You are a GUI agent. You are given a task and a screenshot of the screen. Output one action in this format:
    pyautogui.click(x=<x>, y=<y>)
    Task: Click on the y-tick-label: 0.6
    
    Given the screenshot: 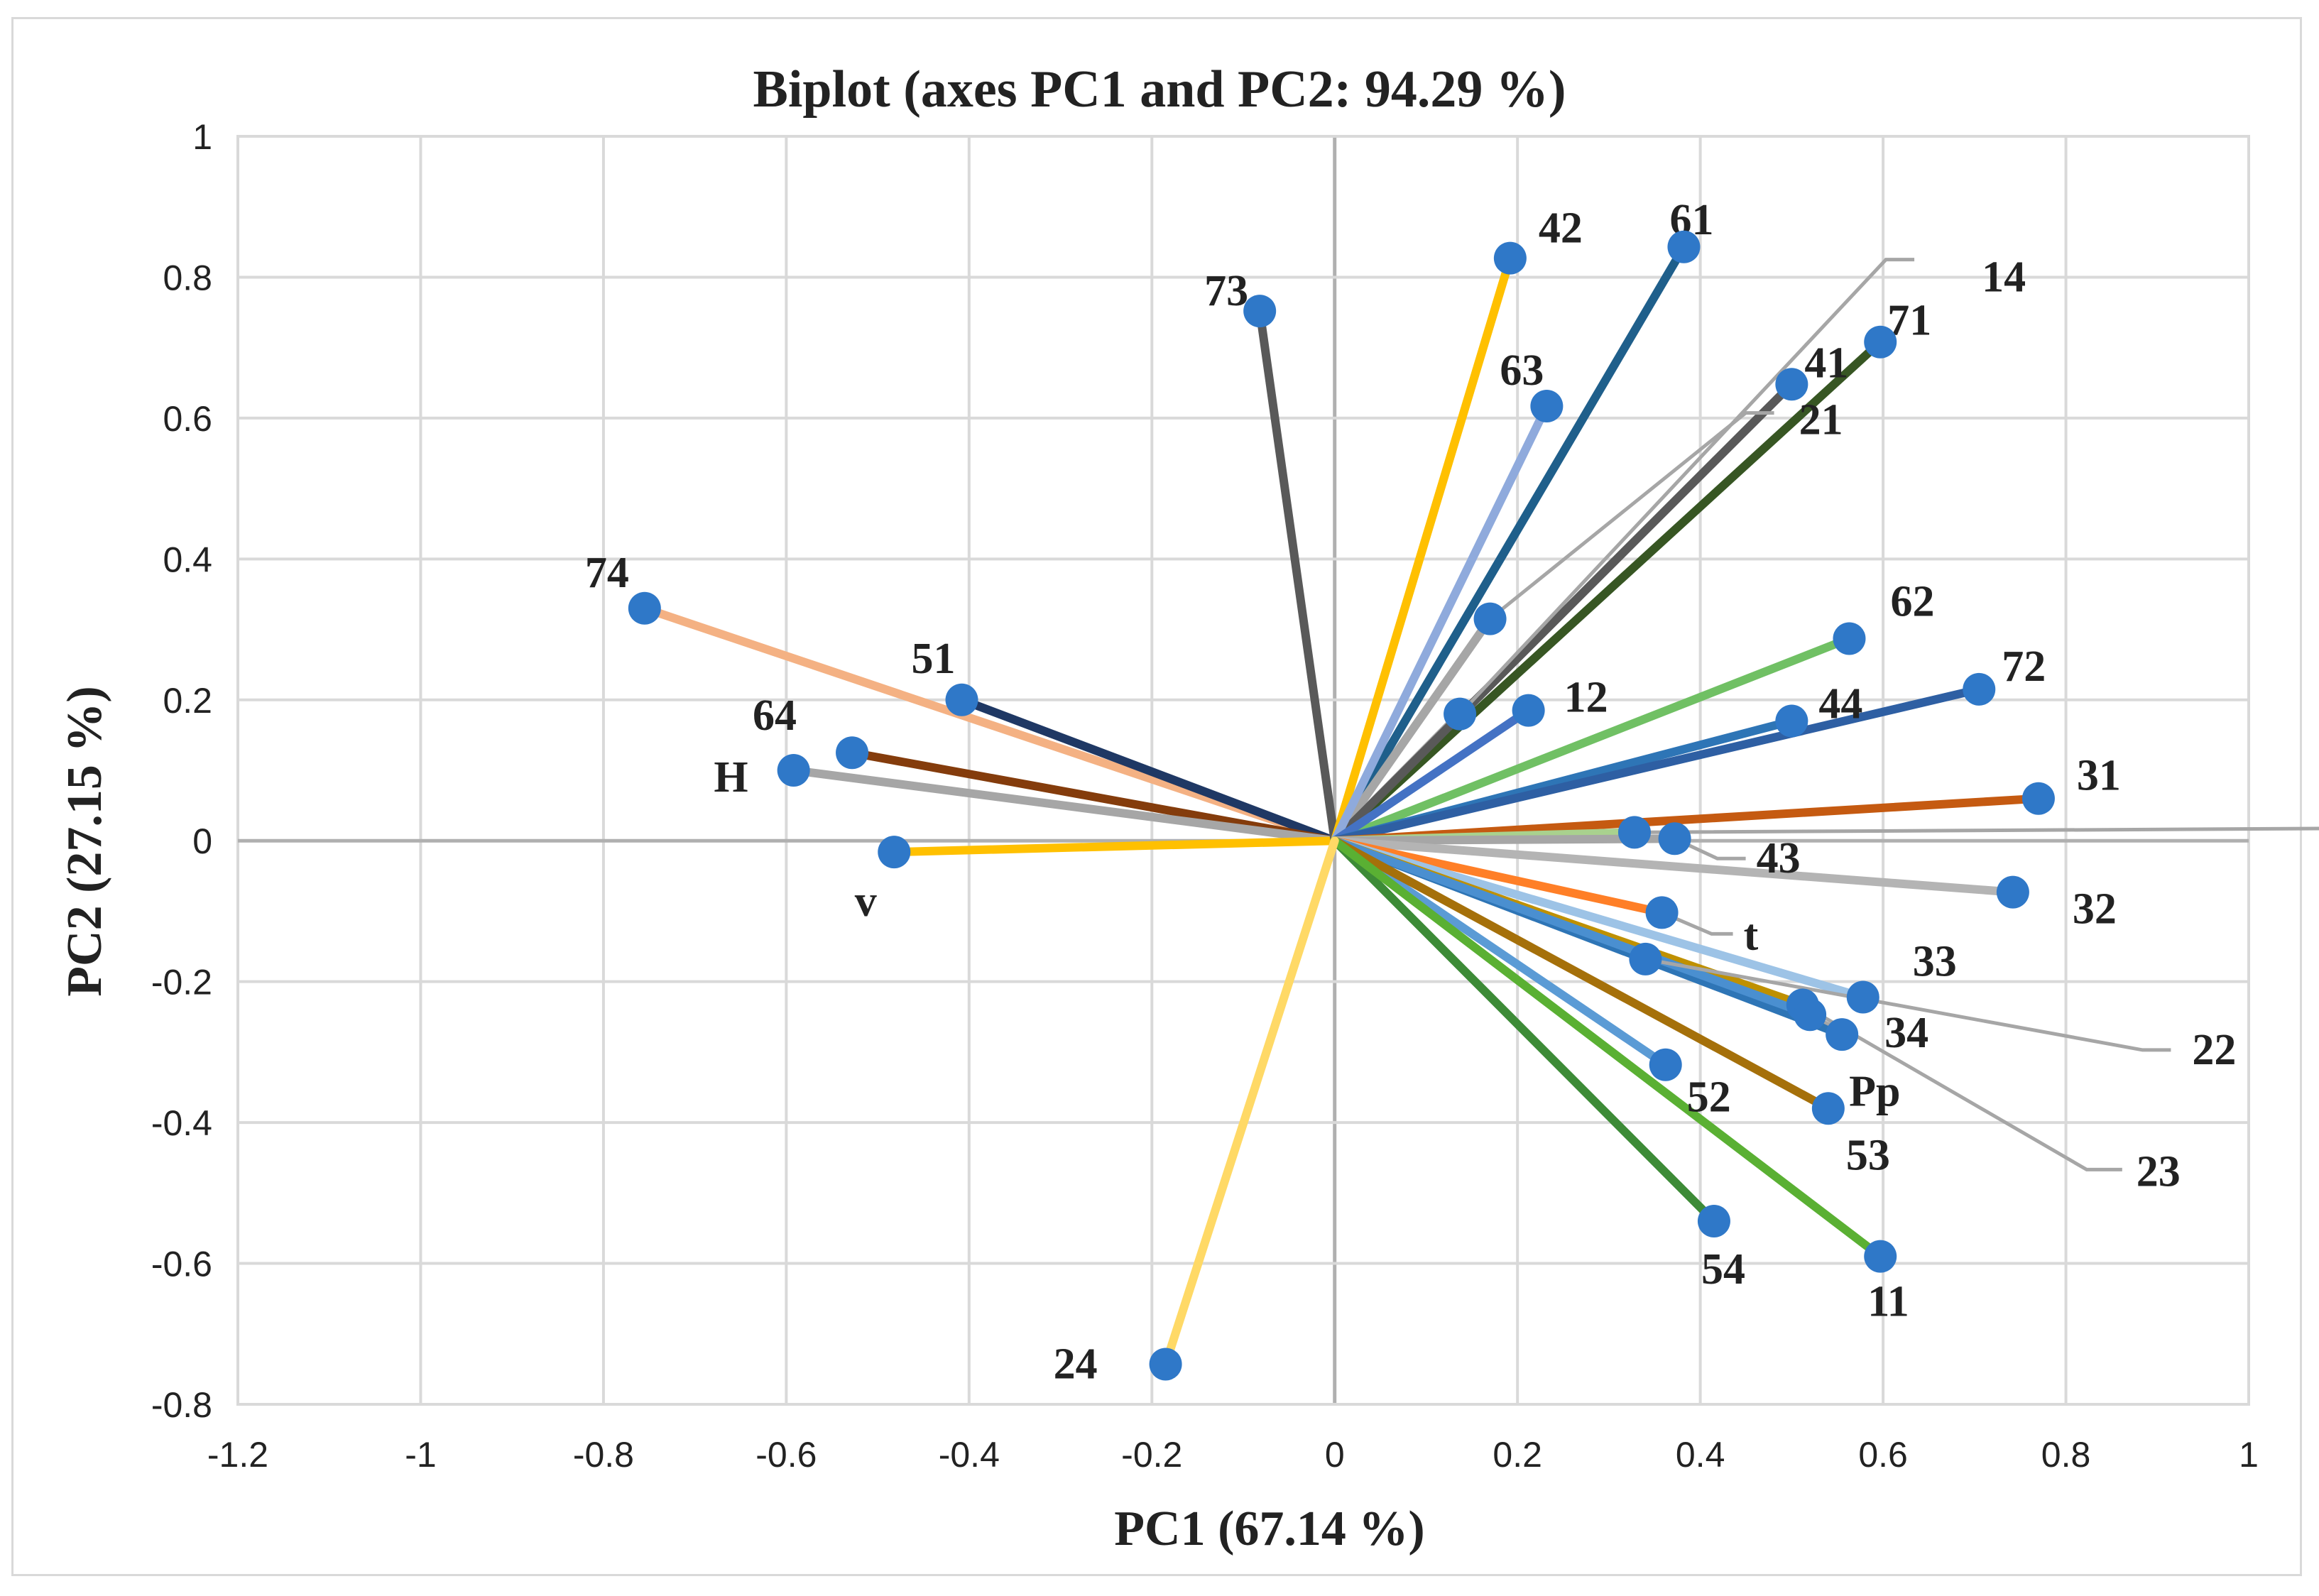 What is the action you would take?
    pyautogui.click(x=188, y=419)
    